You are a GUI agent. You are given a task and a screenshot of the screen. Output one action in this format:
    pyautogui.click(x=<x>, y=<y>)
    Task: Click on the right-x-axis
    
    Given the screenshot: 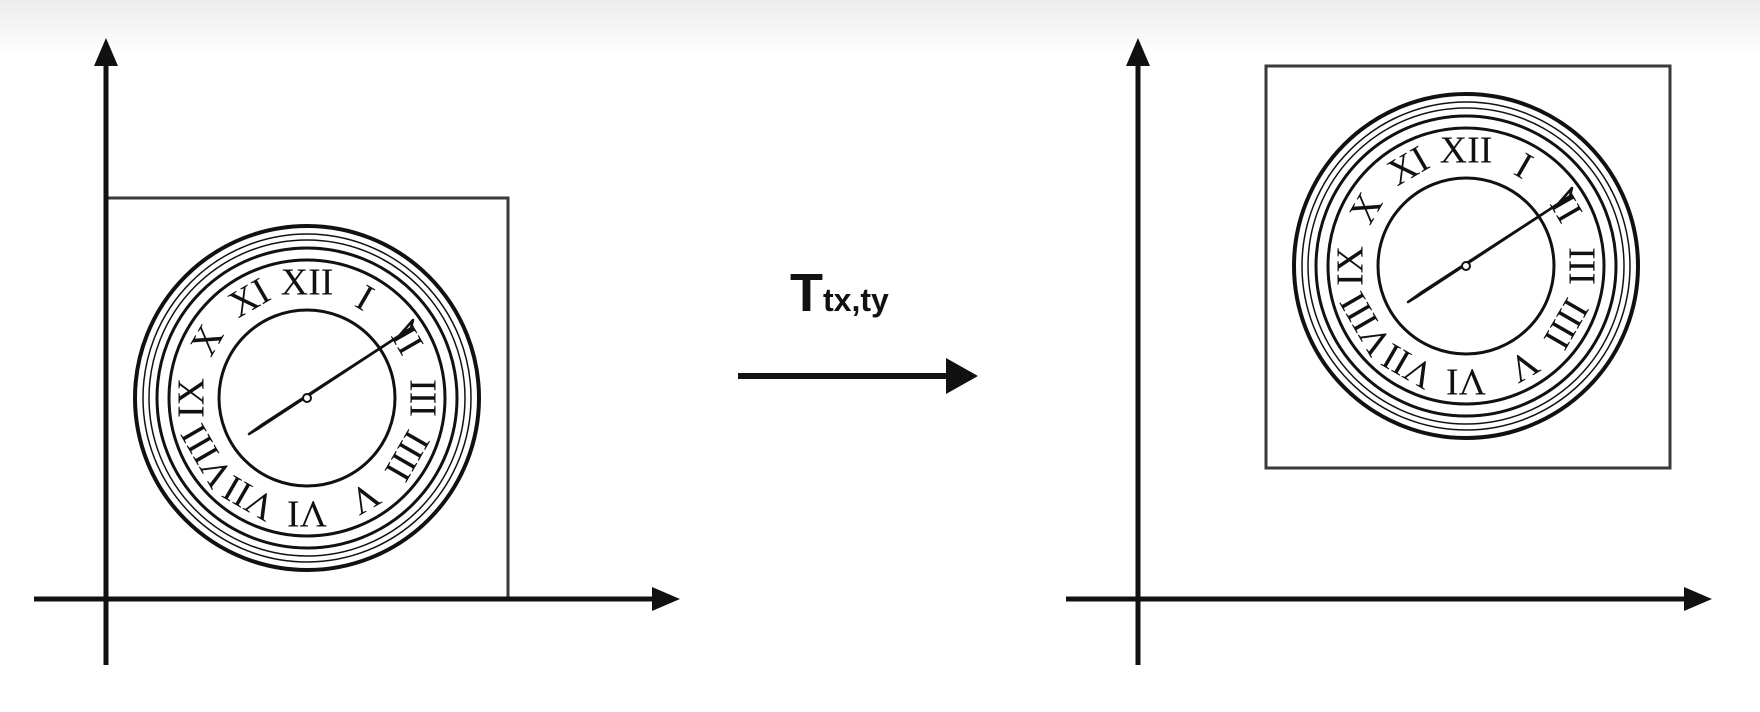 What is the action you would take?
    pyautogui.click(x=1389, y=599)
    